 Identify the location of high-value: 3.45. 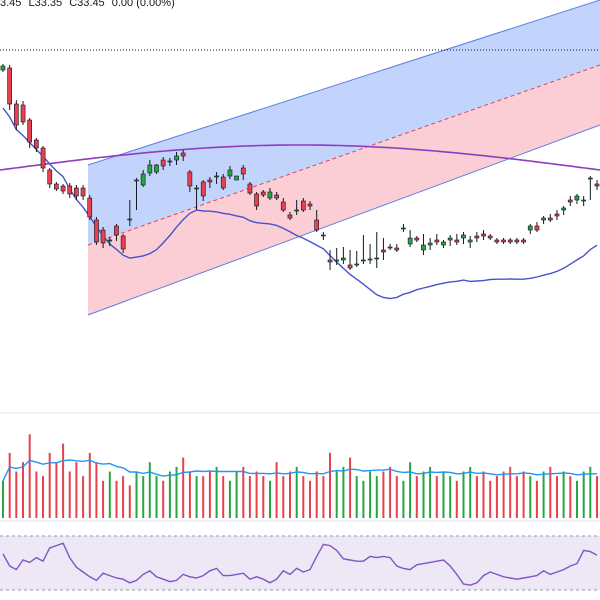
(11, 4).